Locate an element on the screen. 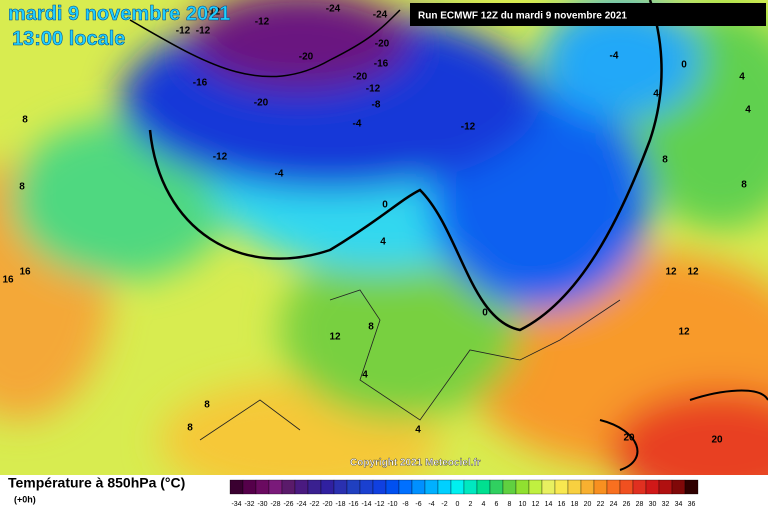 The height and width of the screenshot is (512, 768). scale-label: 26 is located at coordinates (627, 504).